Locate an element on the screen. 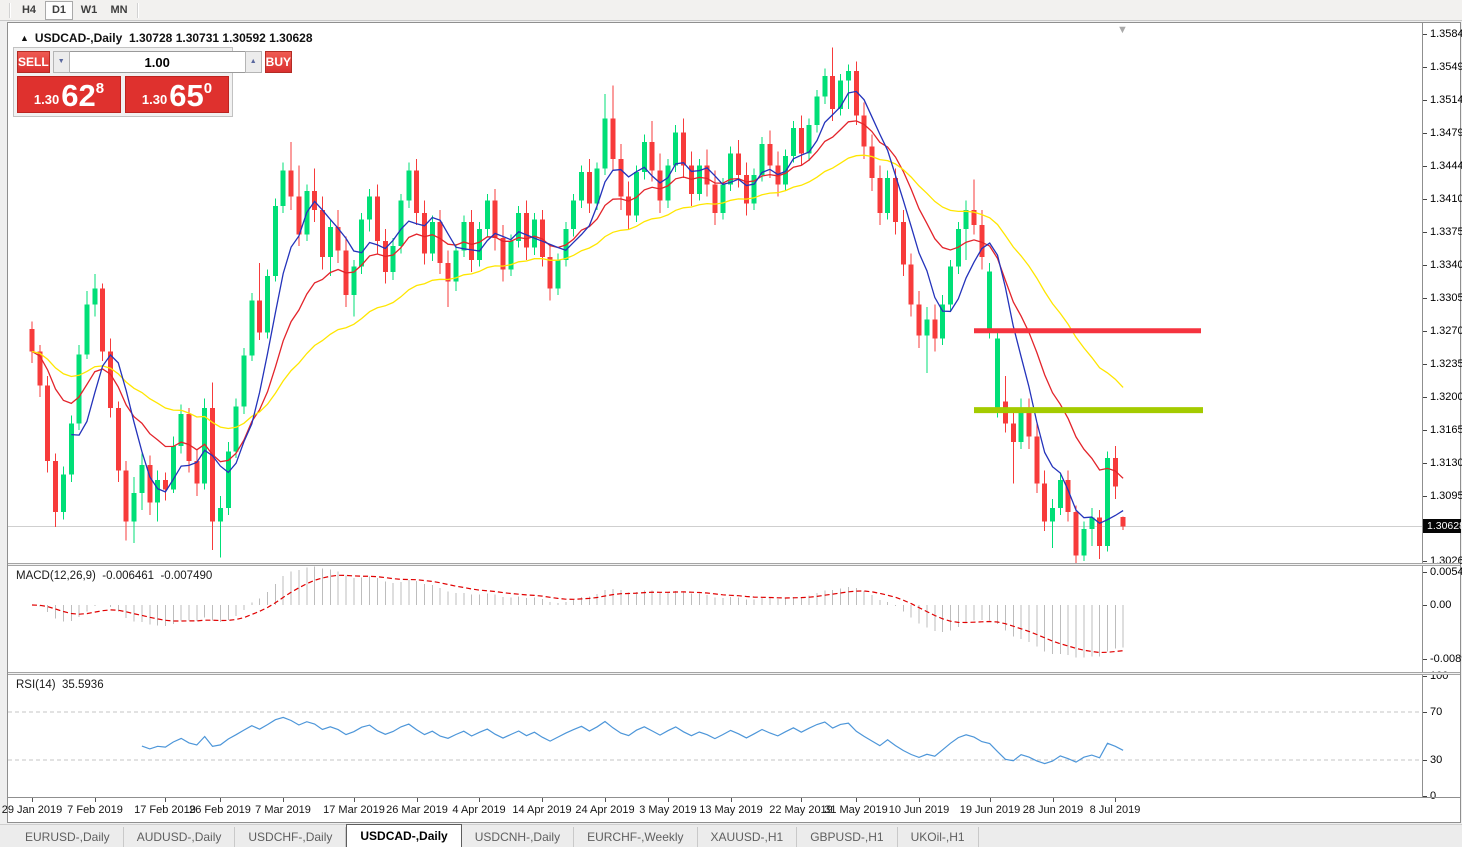 The image size is (1462, 847). tab-eurusd-daily: EURUSD-,Daily is located at coordinates (68, 837).